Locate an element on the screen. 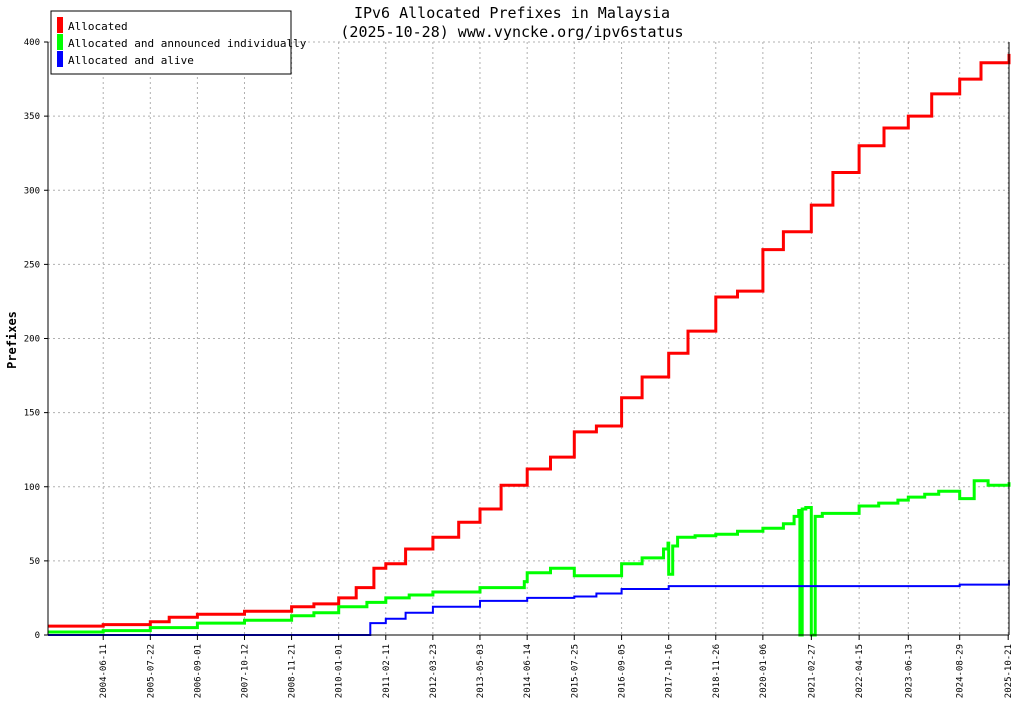 Image resolution: width=1024 pixels, height=704 pixels. x-tick-label: 2023-06-13 is located at coordinates (909, 671).